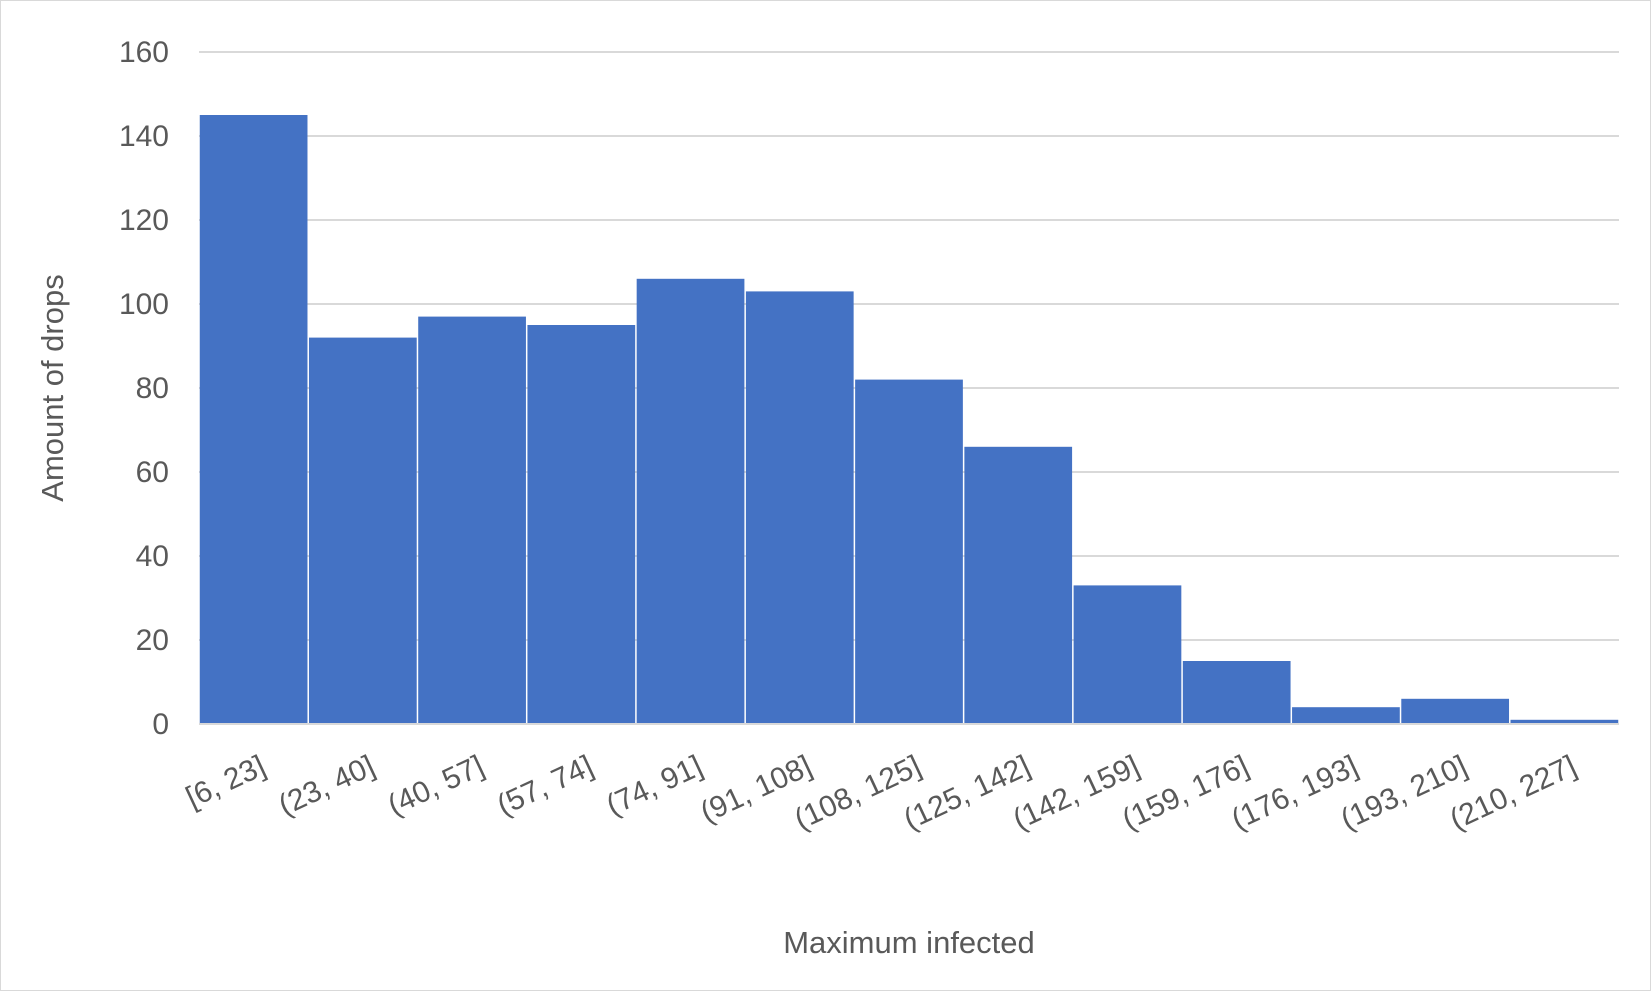 This screenshot has width=1651, height=992. I want to click on y-tick-labels: 0 20 40 60 80 100 120 140 160, so click(144, 388).